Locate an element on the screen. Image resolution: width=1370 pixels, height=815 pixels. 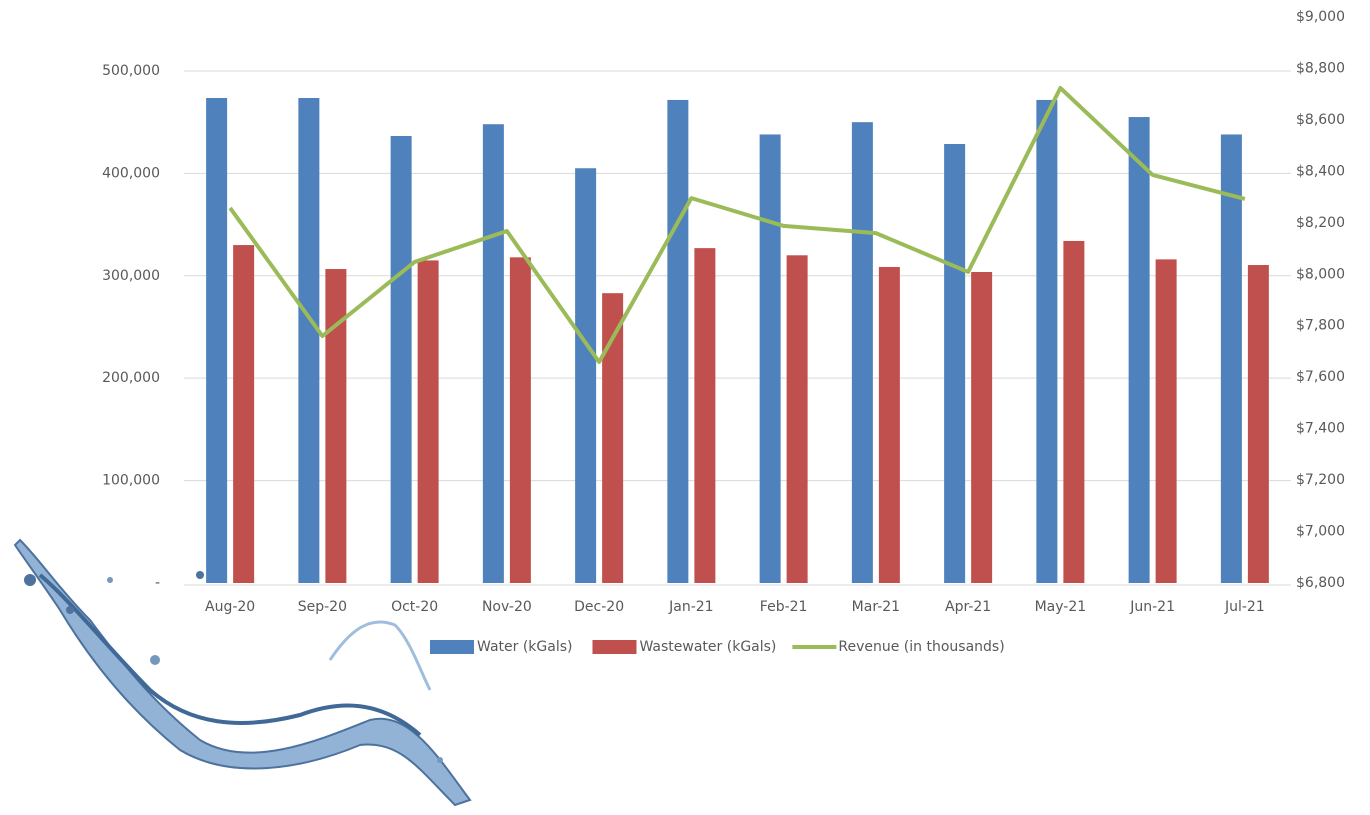
y2-tick-label: $8,400 is located at coordinates (1320, 171).